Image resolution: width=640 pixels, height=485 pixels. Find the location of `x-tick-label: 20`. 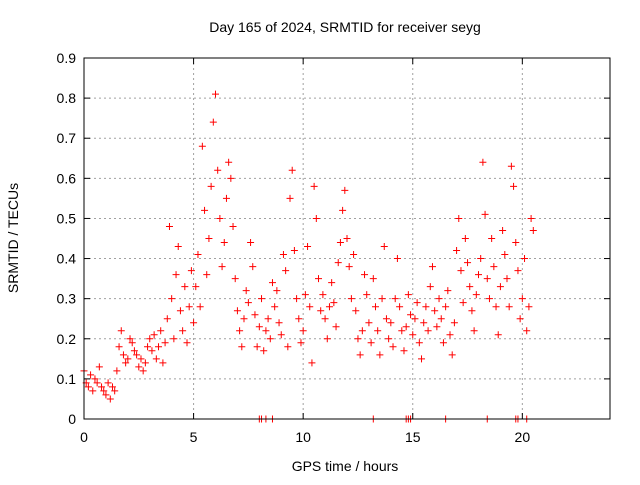

x-tick-label: 20 is located at coordinates (523, 437).